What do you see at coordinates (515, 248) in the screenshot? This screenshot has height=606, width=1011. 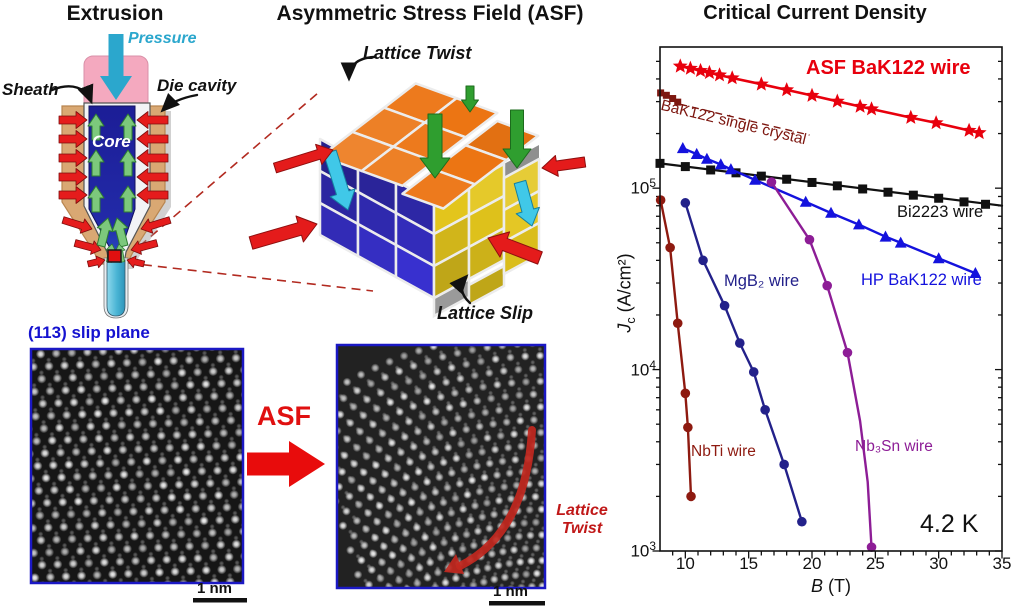 I see `stress-arrow-red-bottom-right` at bounding box center [515, 248].